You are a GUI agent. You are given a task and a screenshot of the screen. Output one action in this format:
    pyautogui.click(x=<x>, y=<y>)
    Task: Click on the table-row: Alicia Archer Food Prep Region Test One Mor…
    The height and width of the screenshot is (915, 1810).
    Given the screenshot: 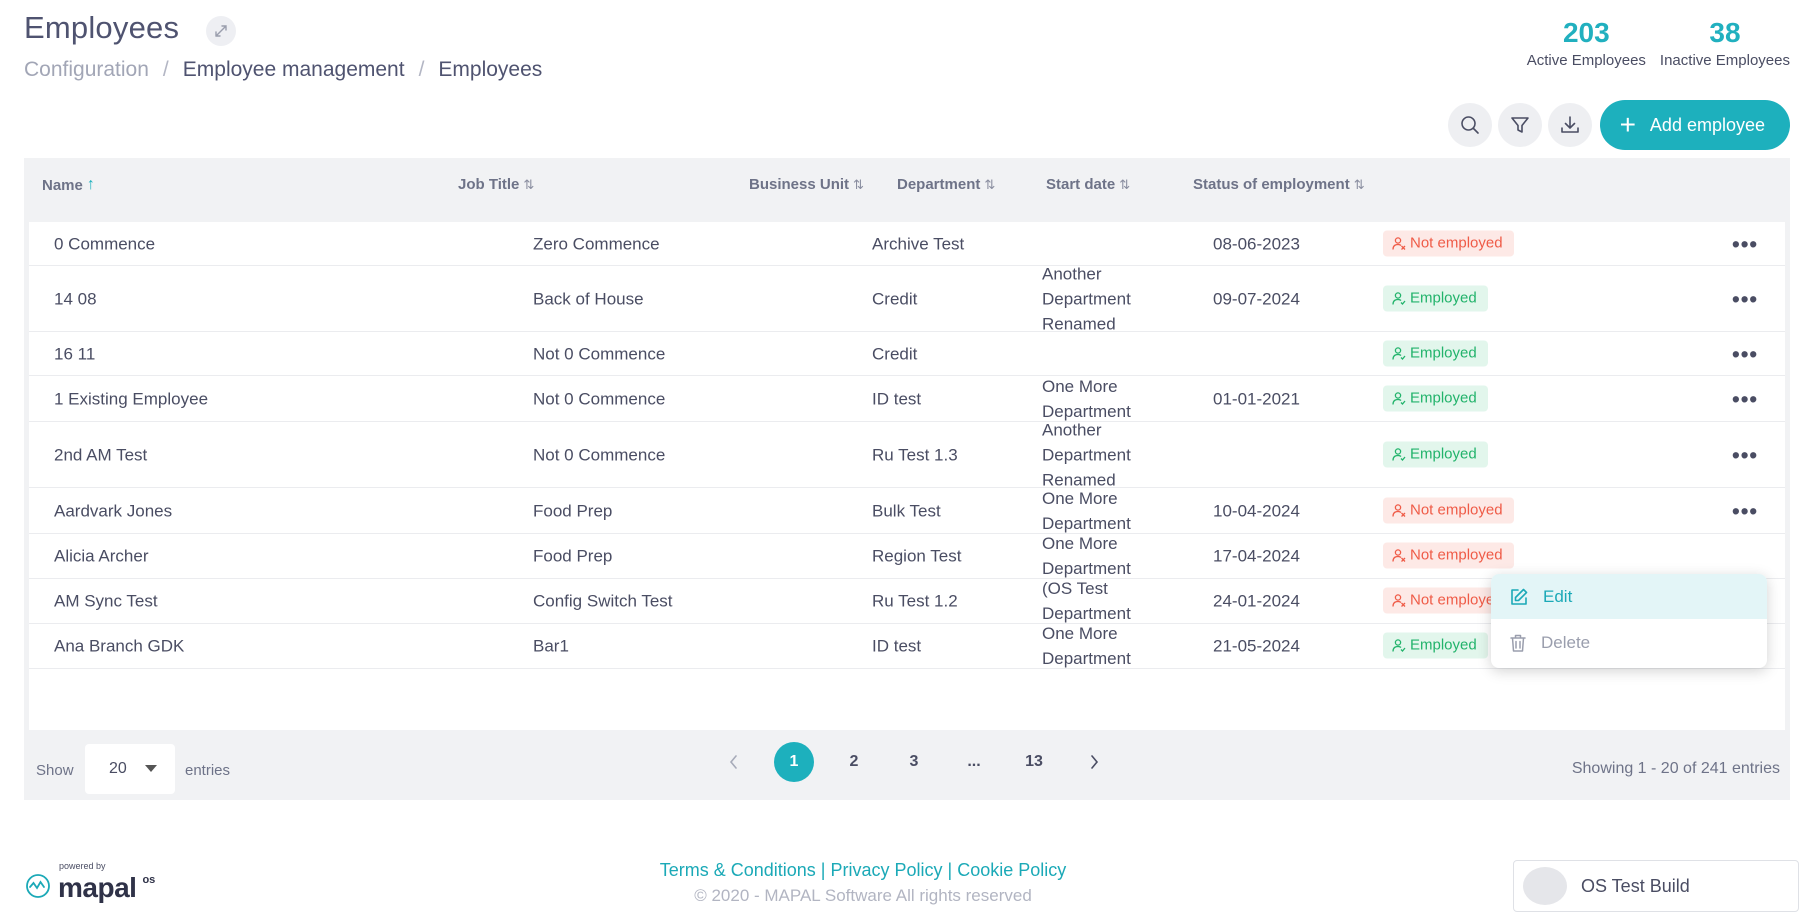 What is the action you would take?
    pyautogui.click(x=907, y=556)
    